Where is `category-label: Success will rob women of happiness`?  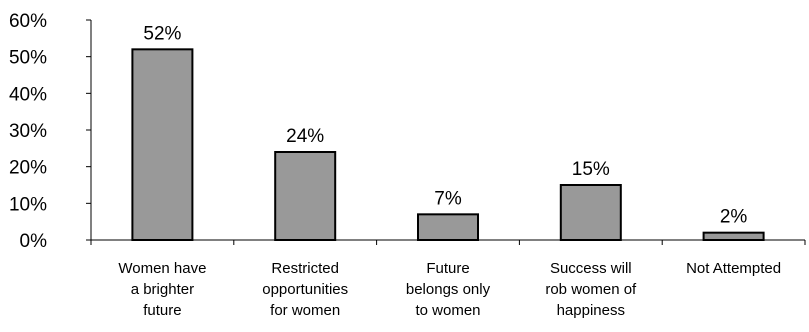
category-label: Success will rob women of happiness is located at coordinates (591, 289).